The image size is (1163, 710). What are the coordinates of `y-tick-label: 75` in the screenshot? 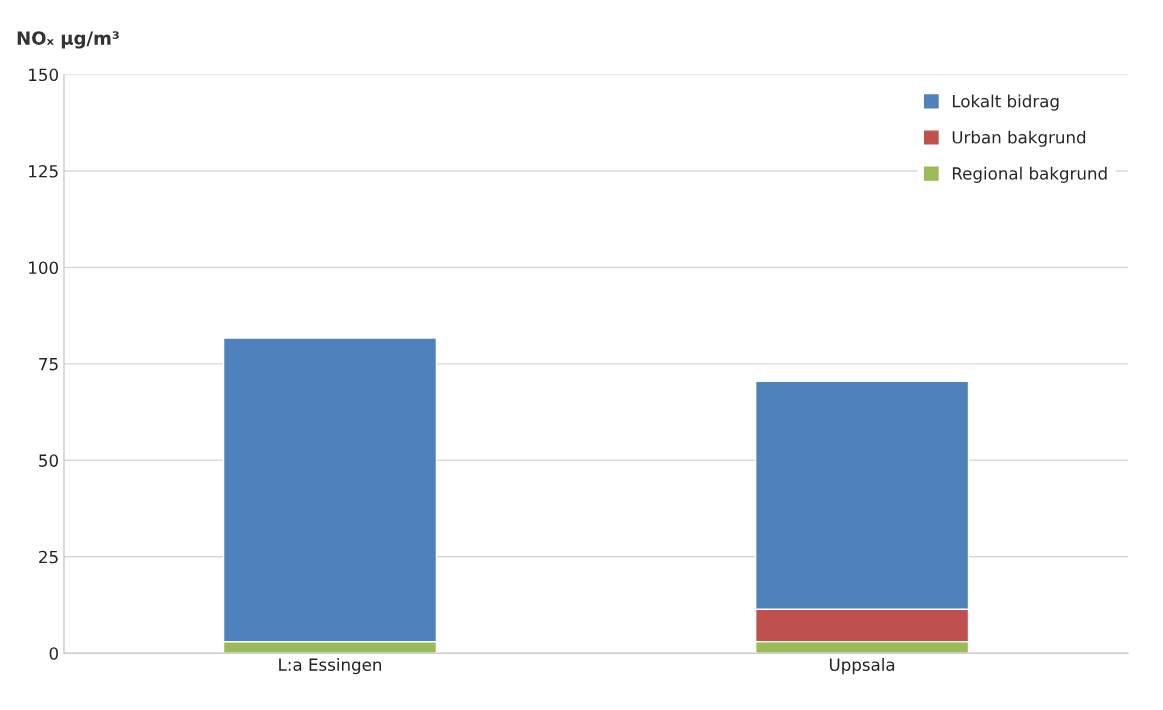 It's located at (48, 364).